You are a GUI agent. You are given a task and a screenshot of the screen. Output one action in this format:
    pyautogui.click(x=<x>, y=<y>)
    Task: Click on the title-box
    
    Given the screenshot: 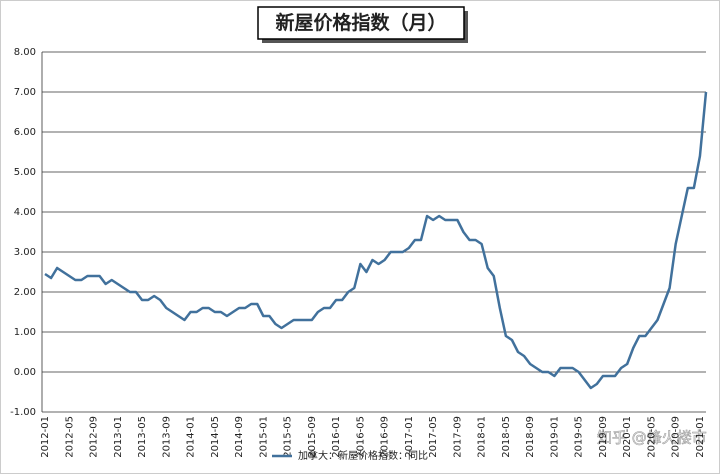 What is the action you would take?
    pyautogui.click(x=361, y=23)
    